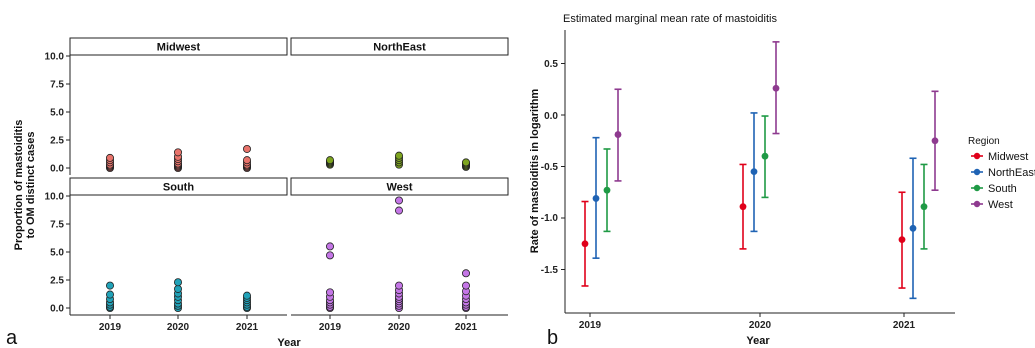 The width and height of the screenshot is (1035, 348). What do you see at coordinates (550, 218) in the screenshot?
I see `y-tick-label: -1.0` at bounding box center [550, 218].